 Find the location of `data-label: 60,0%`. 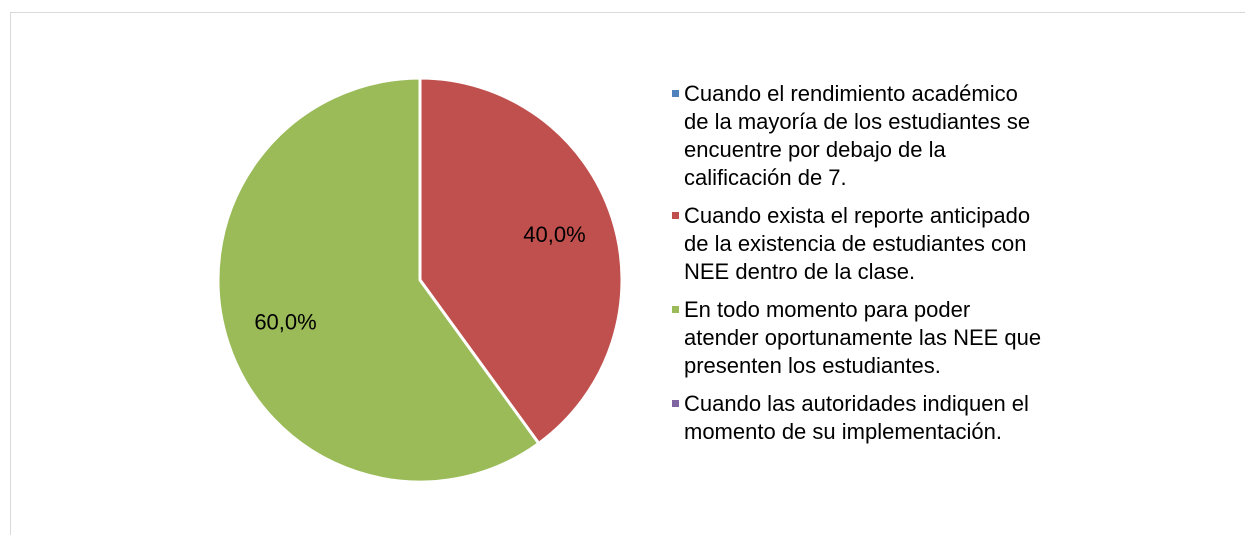

data-label: 60,0% is located at coordinates (285, 322).